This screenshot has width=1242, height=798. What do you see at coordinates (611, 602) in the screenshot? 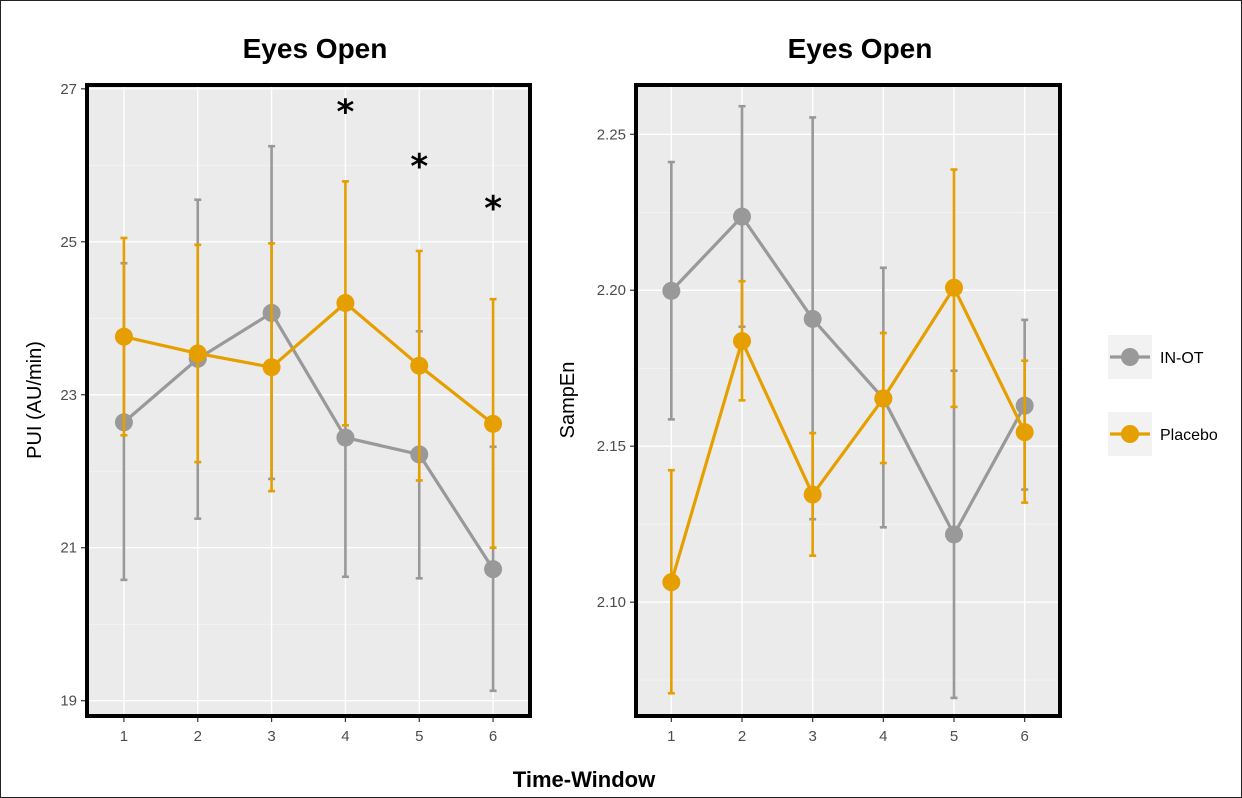
I see `y-tick-label: 2.10` at bounding box center [611, 602].